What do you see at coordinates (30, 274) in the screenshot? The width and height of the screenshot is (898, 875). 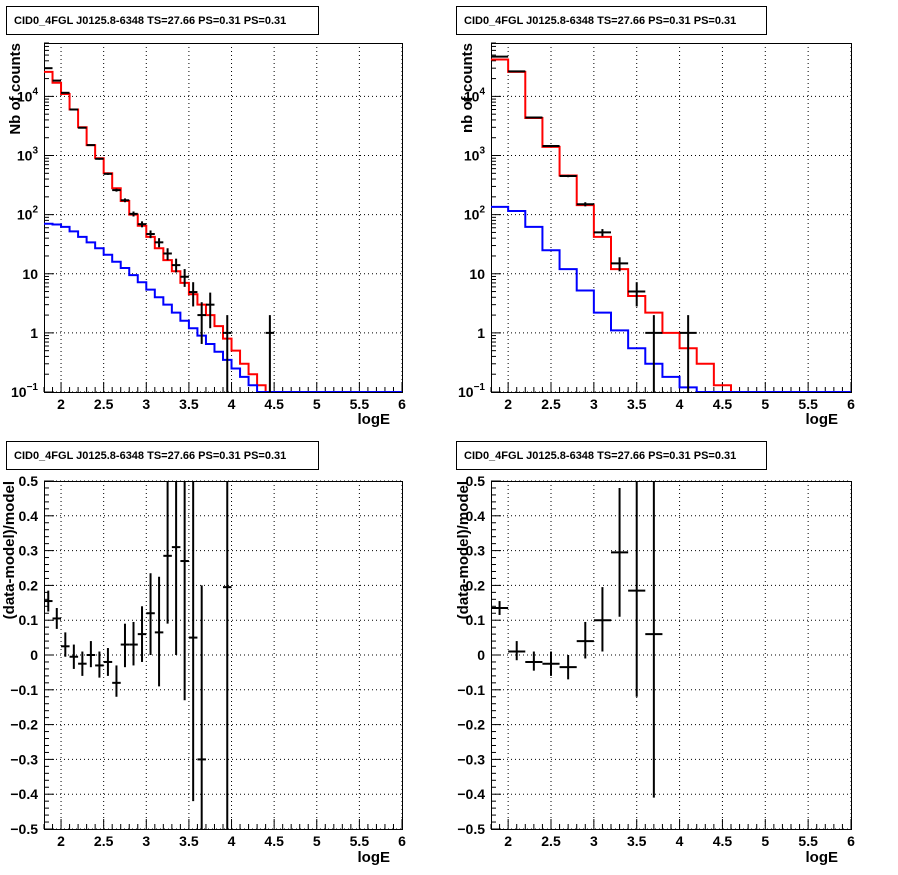 I see `y-tick-label: 10` at bounding box center [30, 274].